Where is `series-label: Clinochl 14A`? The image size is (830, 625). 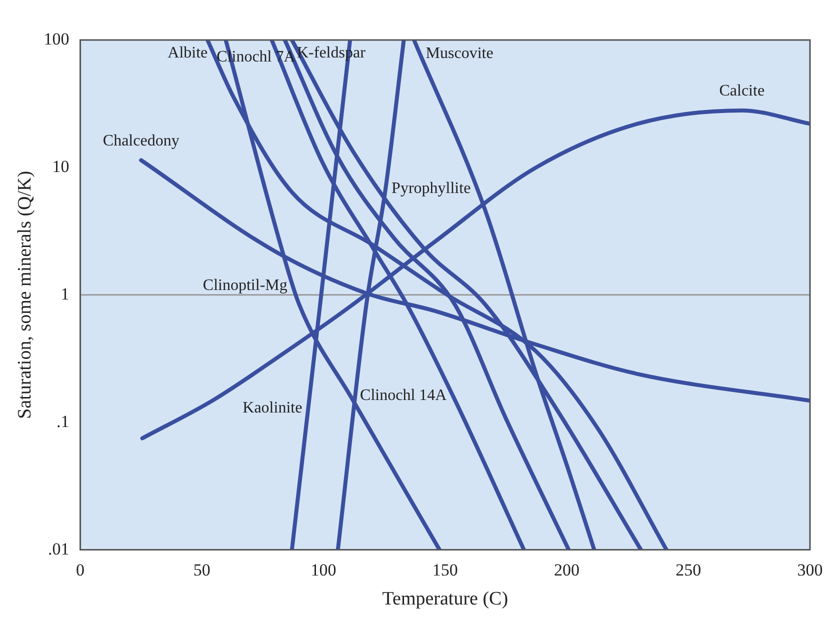
series-label: Clinochl 14A is located at coordinates (404, 395).